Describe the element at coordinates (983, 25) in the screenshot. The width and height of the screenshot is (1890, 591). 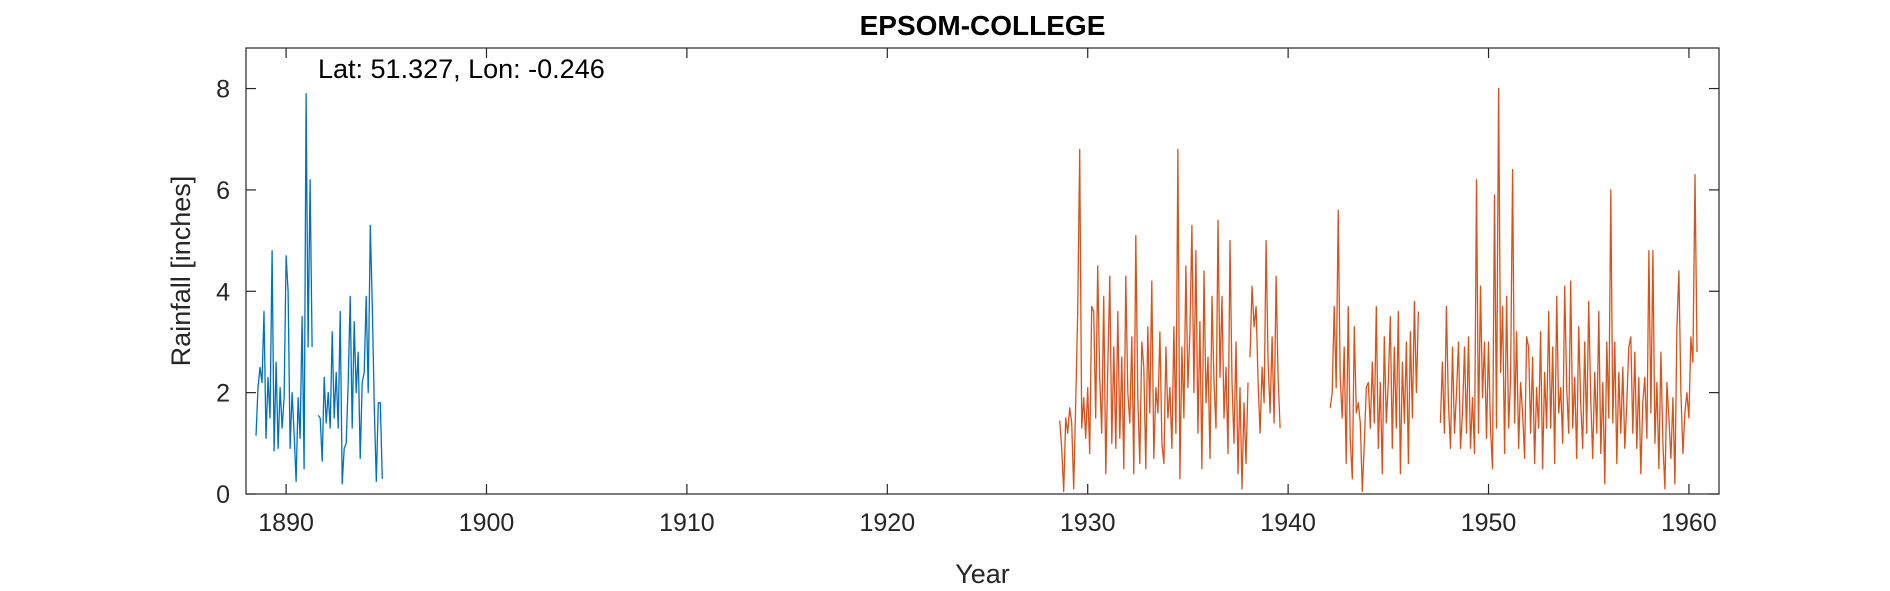
I see `chart-title: EPSOM-COLLEGE` at that location.